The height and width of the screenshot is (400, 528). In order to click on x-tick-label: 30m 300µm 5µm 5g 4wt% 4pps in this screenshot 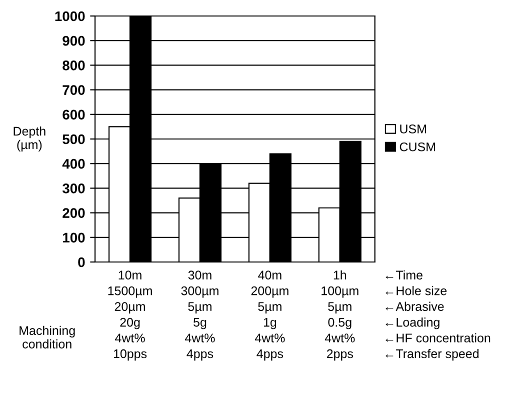, I will do `click(199, 315)`.